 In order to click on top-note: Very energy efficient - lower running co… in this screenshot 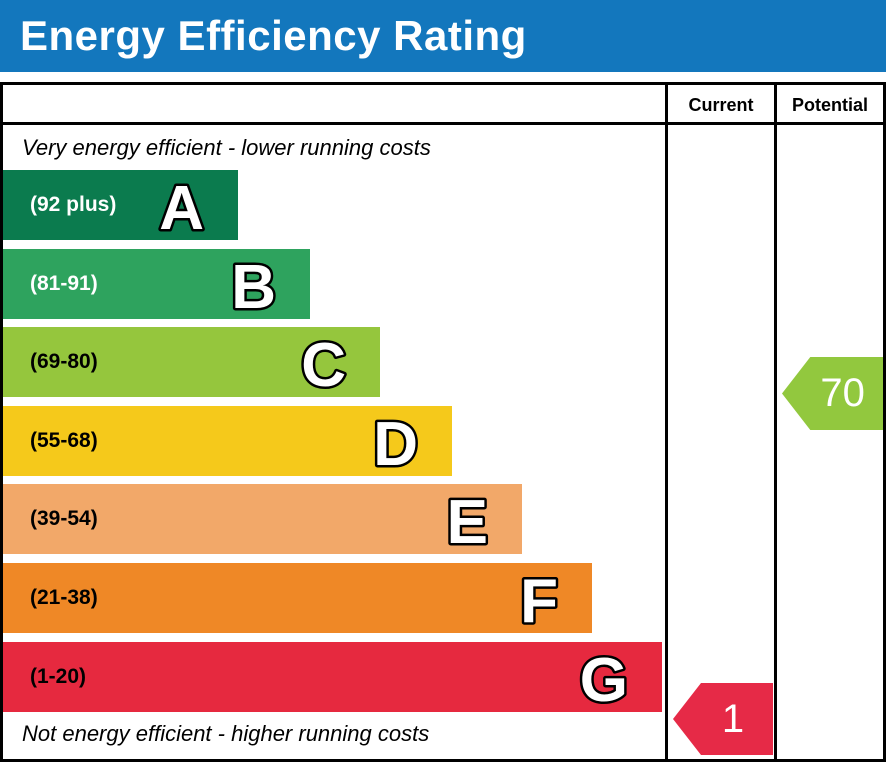, I will do `click(226, 147)`.